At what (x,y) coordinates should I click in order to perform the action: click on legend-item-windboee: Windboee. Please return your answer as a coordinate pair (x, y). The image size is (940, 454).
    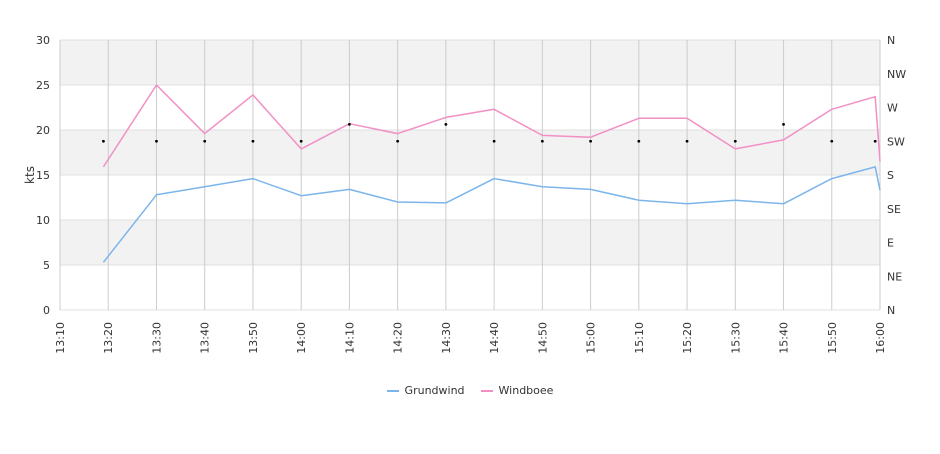
    Looking at the image, I should click on (517, 390).